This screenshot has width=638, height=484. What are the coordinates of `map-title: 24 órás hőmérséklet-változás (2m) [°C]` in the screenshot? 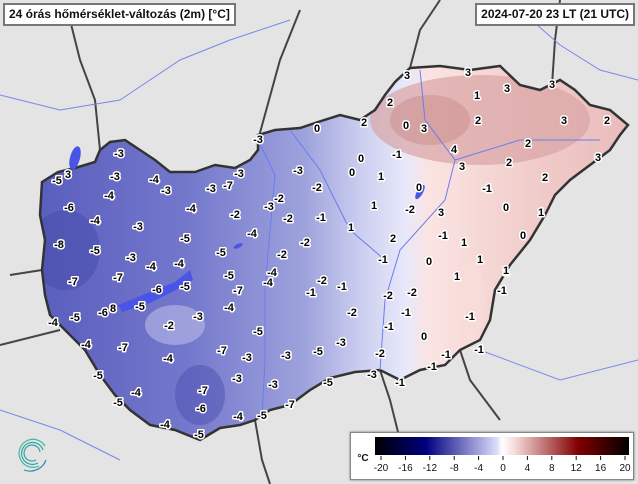 It's located at (119, 14).